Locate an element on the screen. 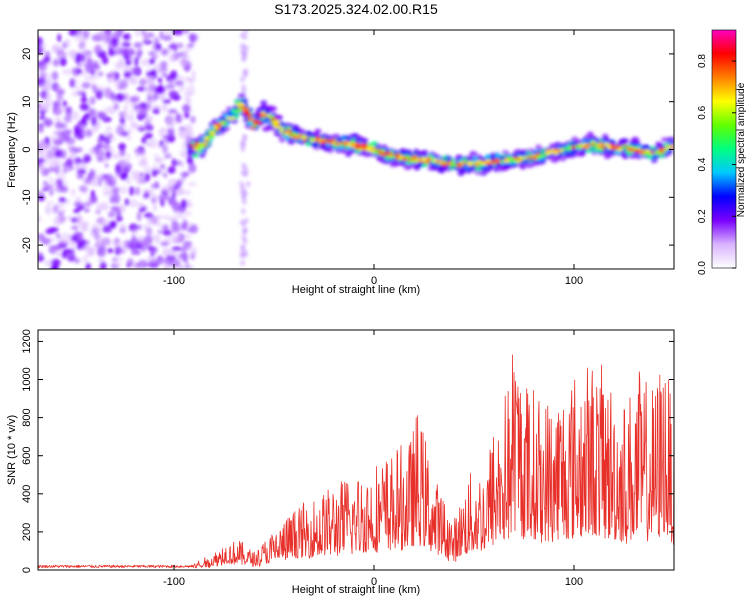 This screenshot has height=600, width=750. colorbar-ticks: 0.0 0.2 0.4 0.6 0.8 is located at coordinates (716, 164).